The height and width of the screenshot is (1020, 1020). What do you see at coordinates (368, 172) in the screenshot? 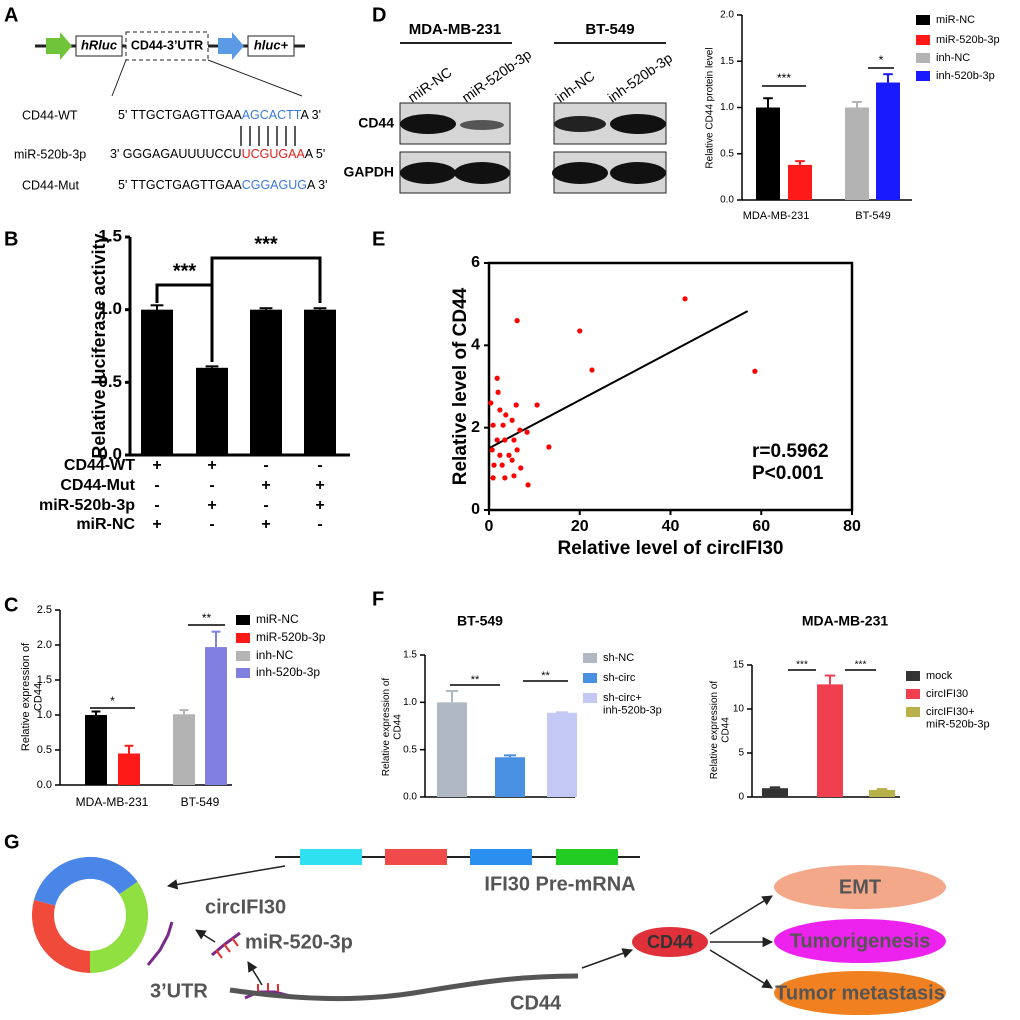
I see `protein-label: GAPDH` at bounding box center [368, 172].